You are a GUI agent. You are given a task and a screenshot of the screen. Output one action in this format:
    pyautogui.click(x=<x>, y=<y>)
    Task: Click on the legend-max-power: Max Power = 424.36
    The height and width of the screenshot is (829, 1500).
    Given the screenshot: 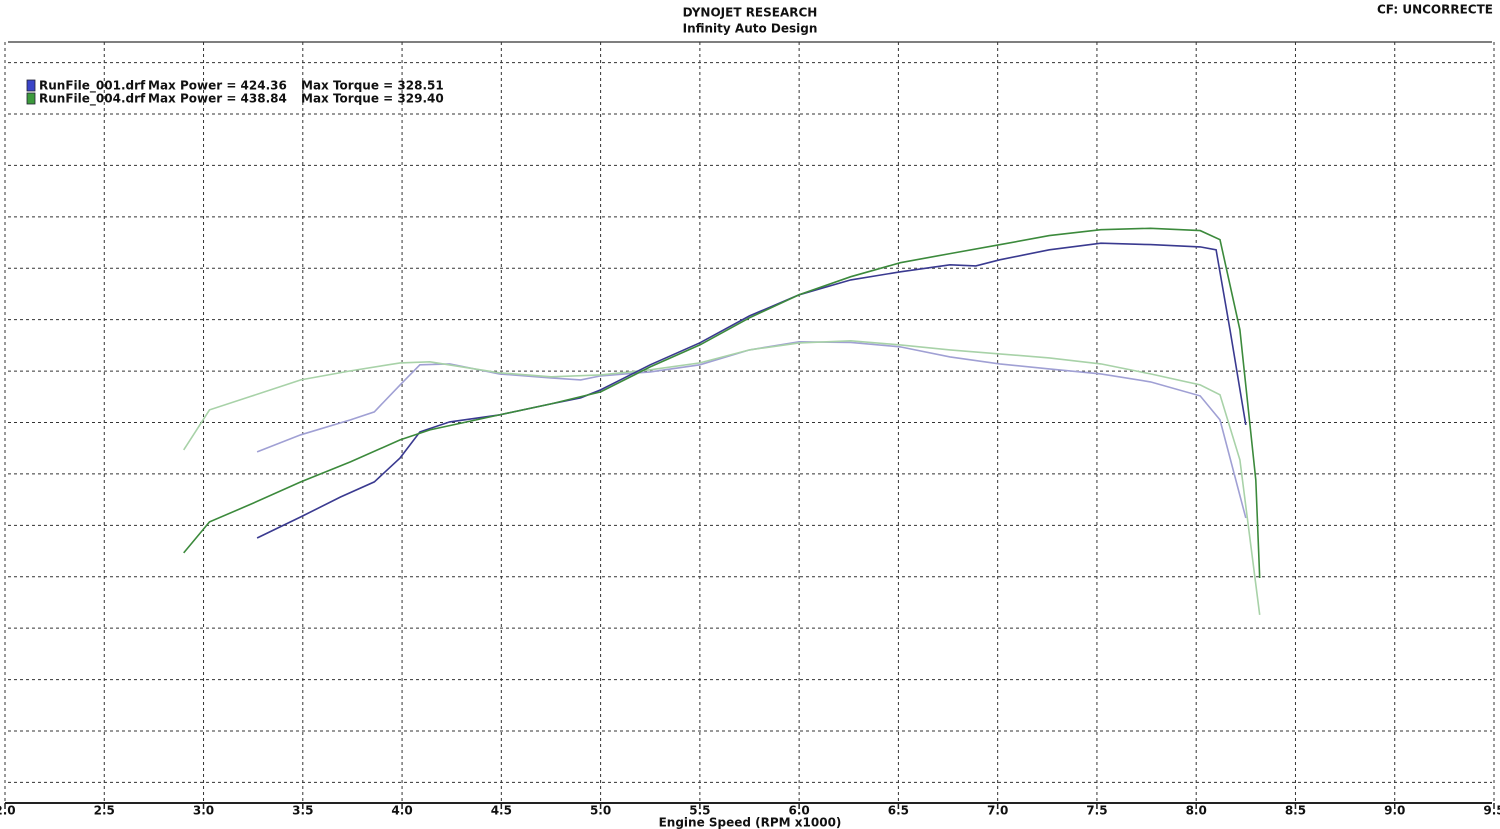 What is the action you would take?
    pyautogui.click(x=217, y=86)
    